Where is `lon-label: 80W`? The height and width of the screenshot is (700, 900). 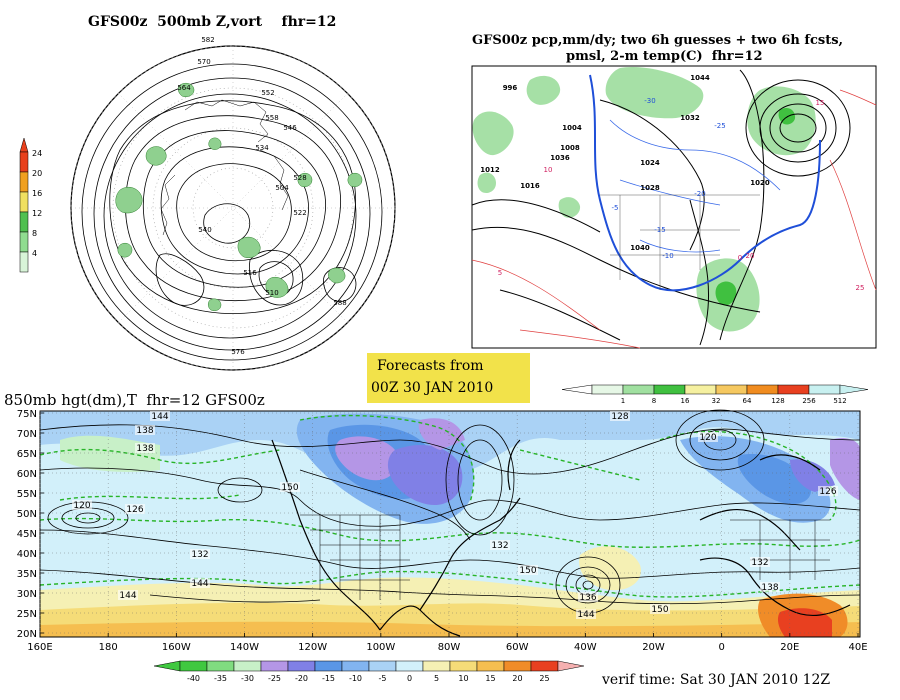 lon-label: 80W is located at coordinates (449, 647).